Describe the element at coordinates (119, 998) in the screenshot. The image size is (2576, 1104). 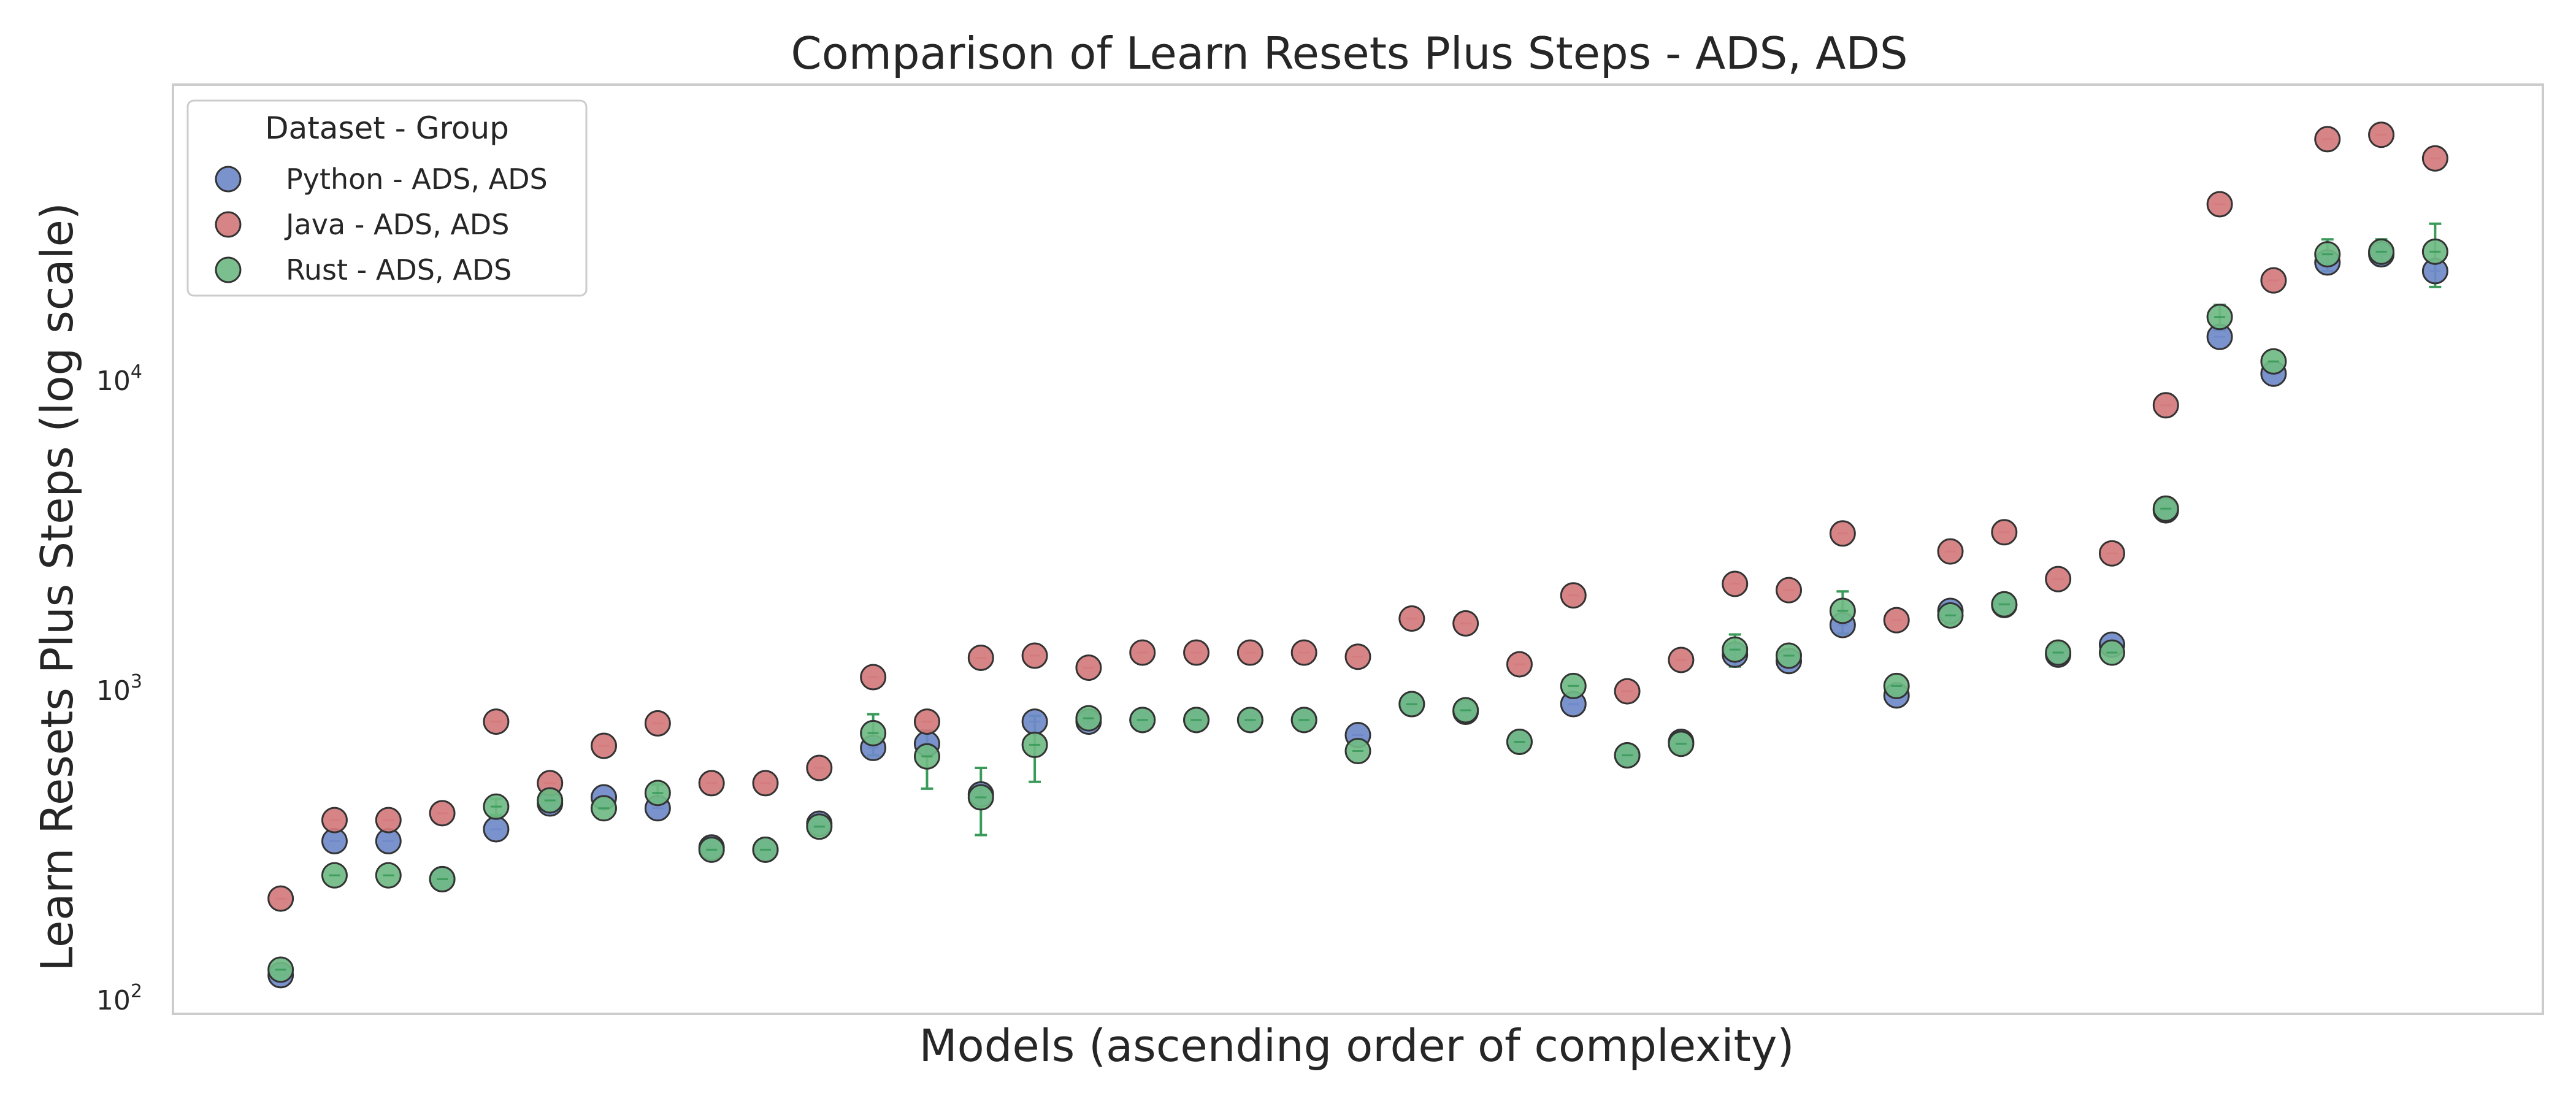
I see `y-tick-label: 10²` at that location.